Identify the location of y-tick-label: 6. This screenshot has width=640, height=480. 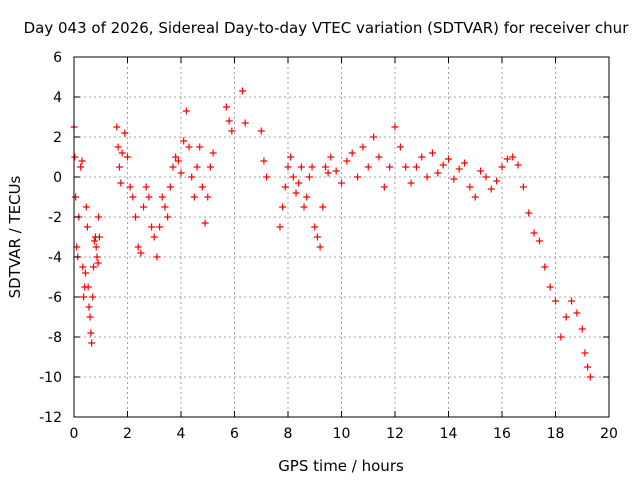
(57, 58).